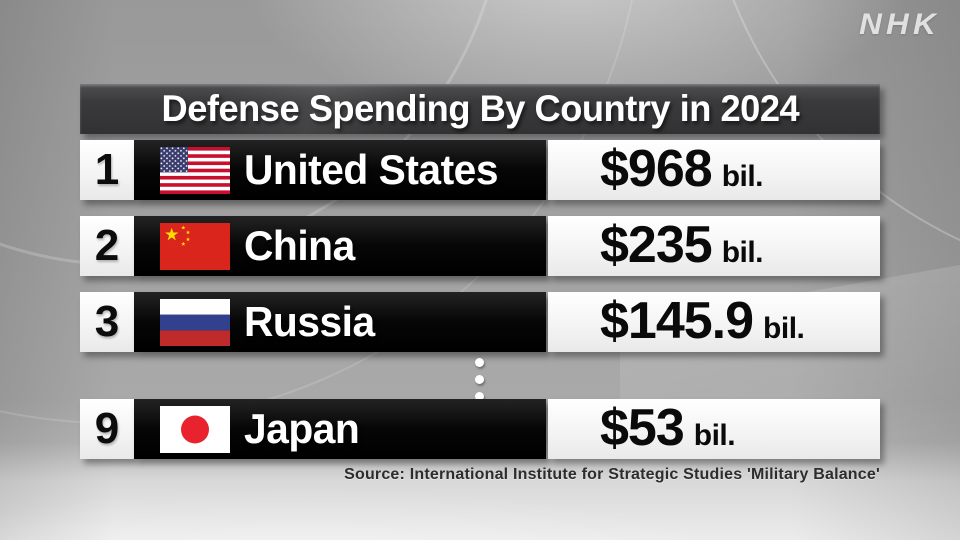 This screenshot has height=540, width=960. I want to click on country-name: Russia, so click(309, 321).